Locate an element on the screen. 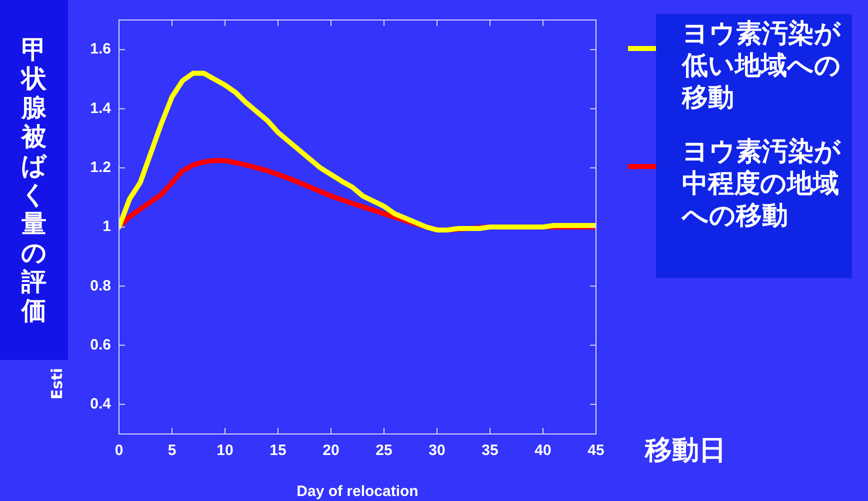 This screenshot has height=501, width=868. text: 甲状腺被ばく量の評価 is located at coordinates (34, 180).